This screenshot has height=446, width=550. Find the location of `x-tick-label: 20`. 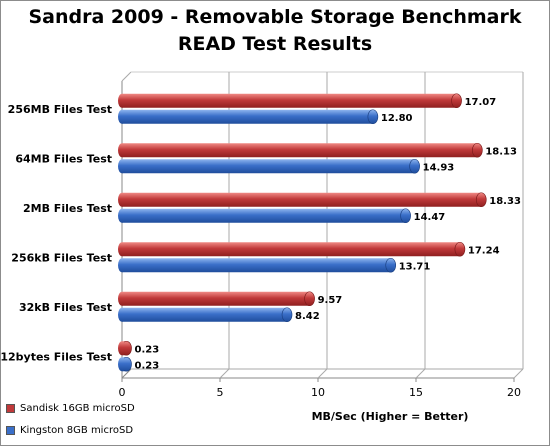

x-tick-label: 20 is located at coordinates (514, 392).